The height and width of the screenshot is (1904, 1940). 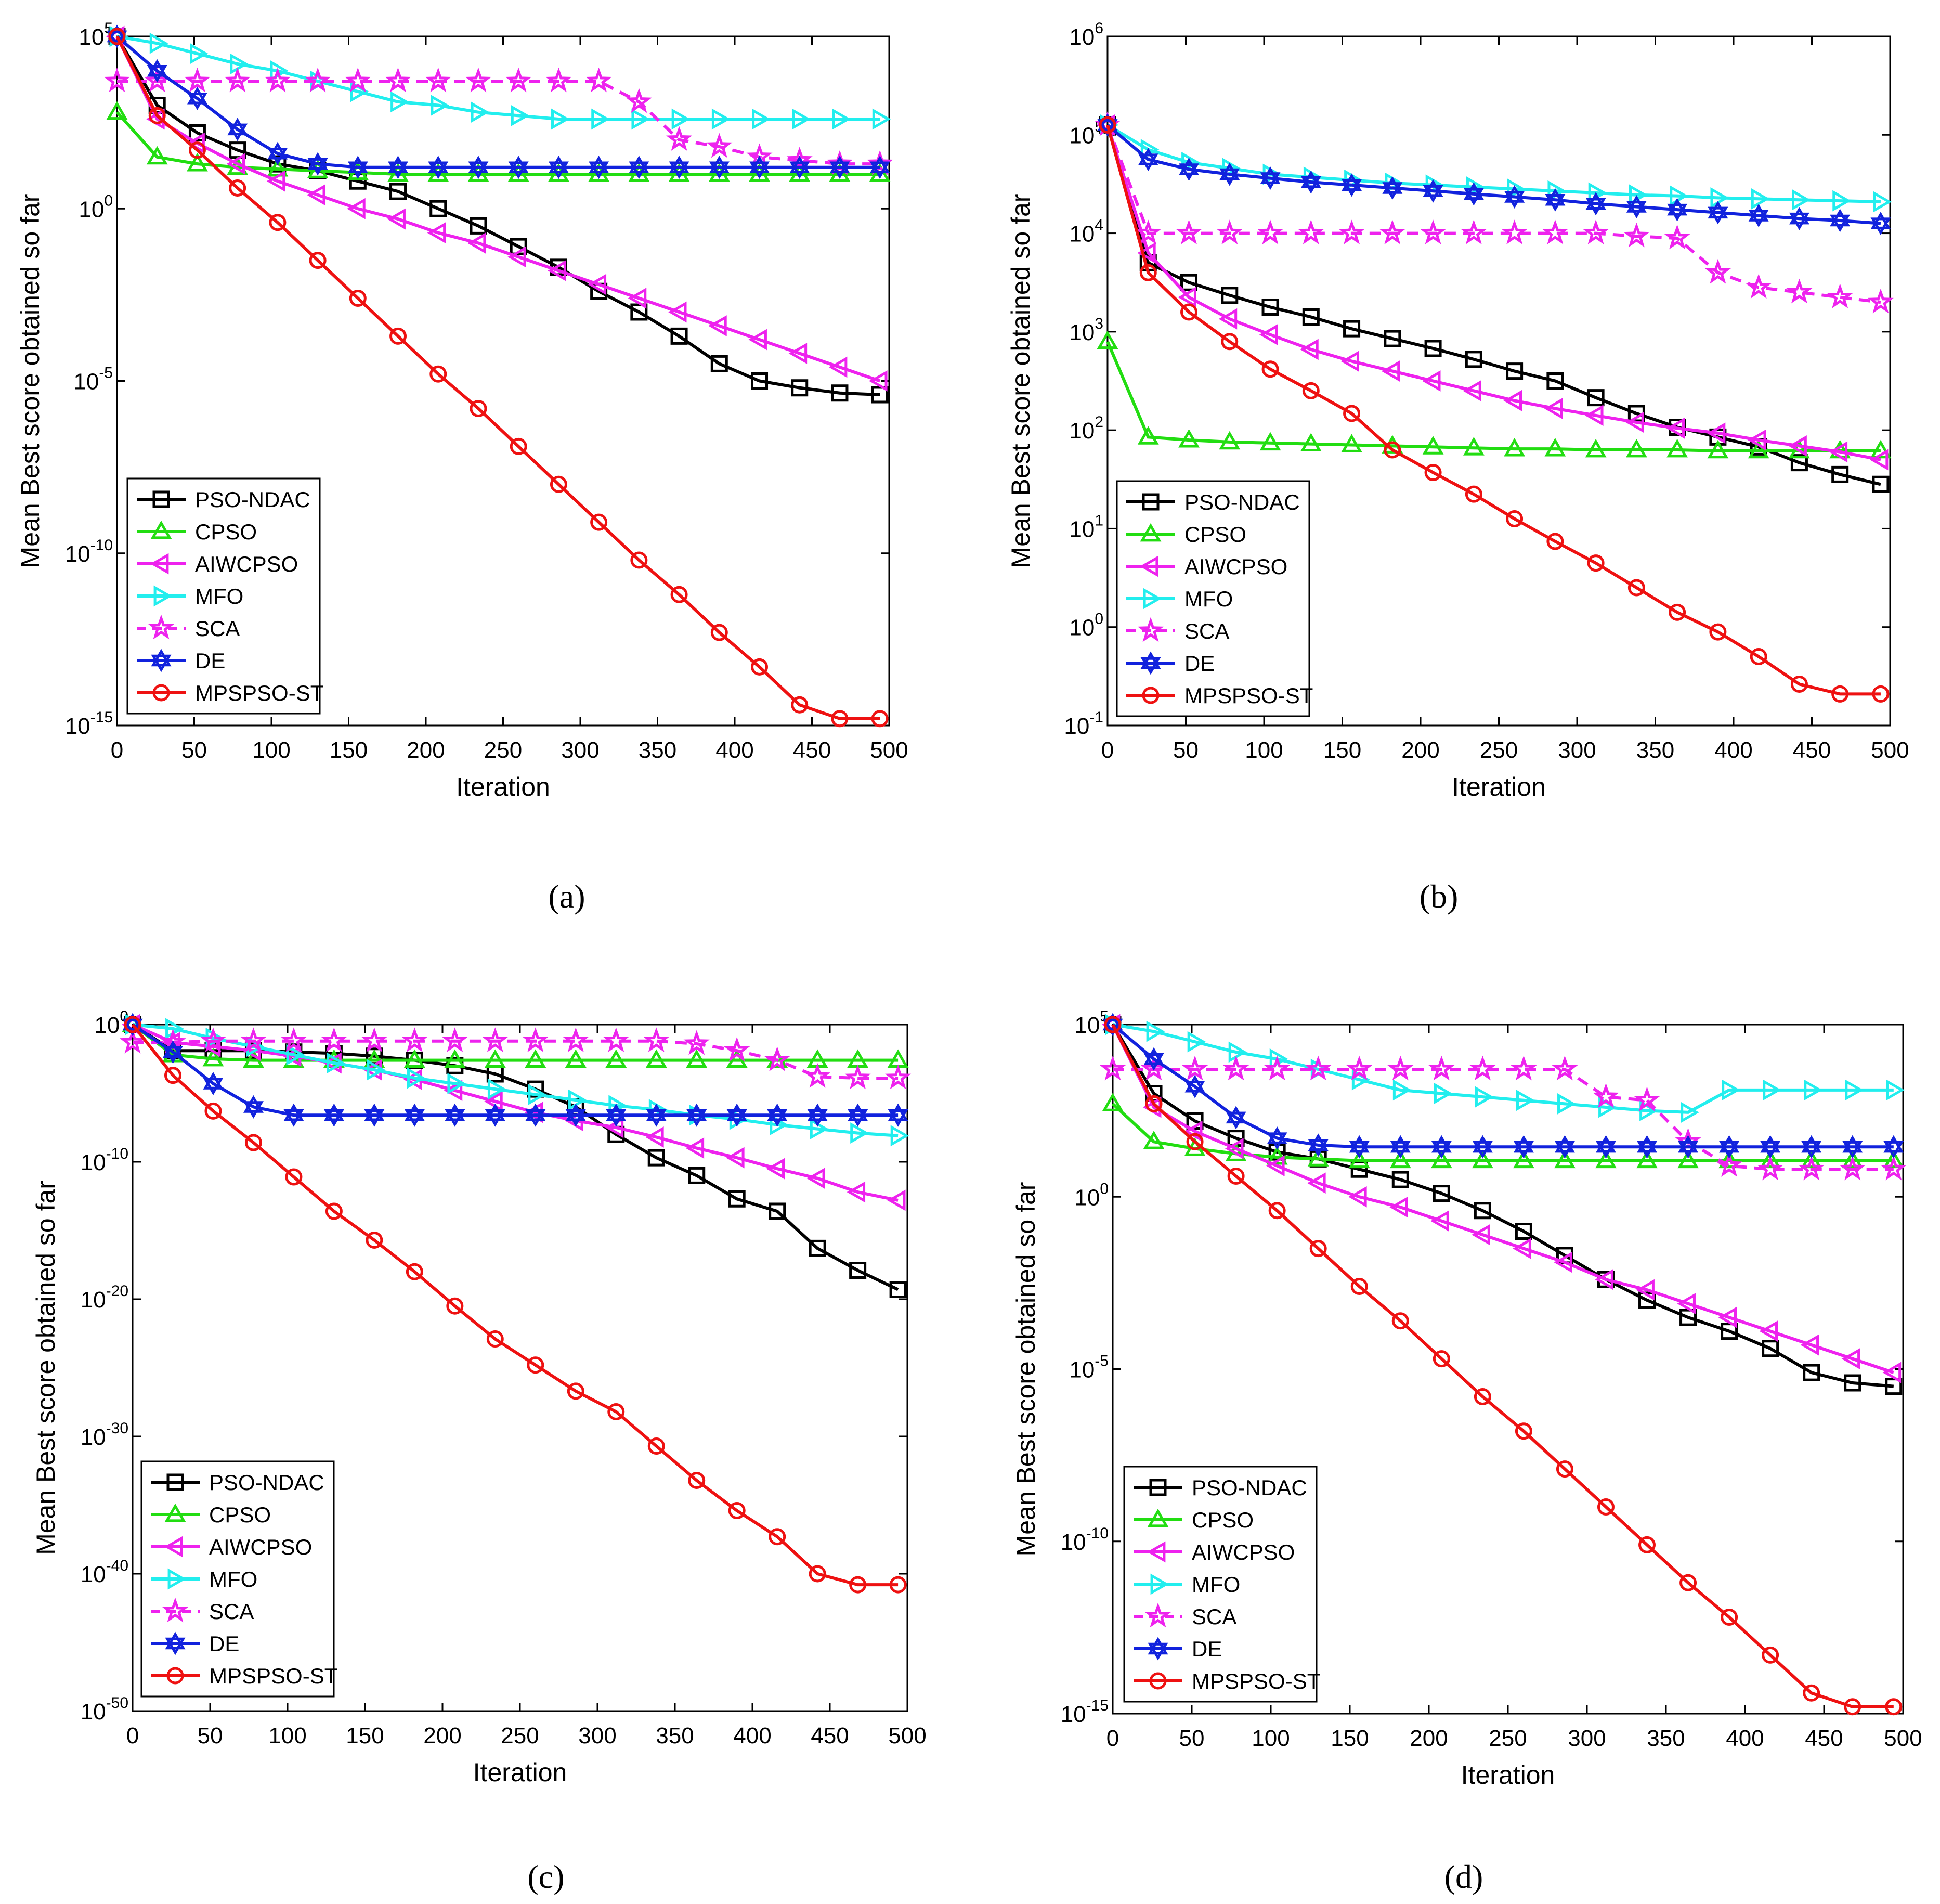 What do you see at coordinates (1159, 1584) in the screenshot?
I see `legend-marker-mfo` at bounding box center [1159, 1584].